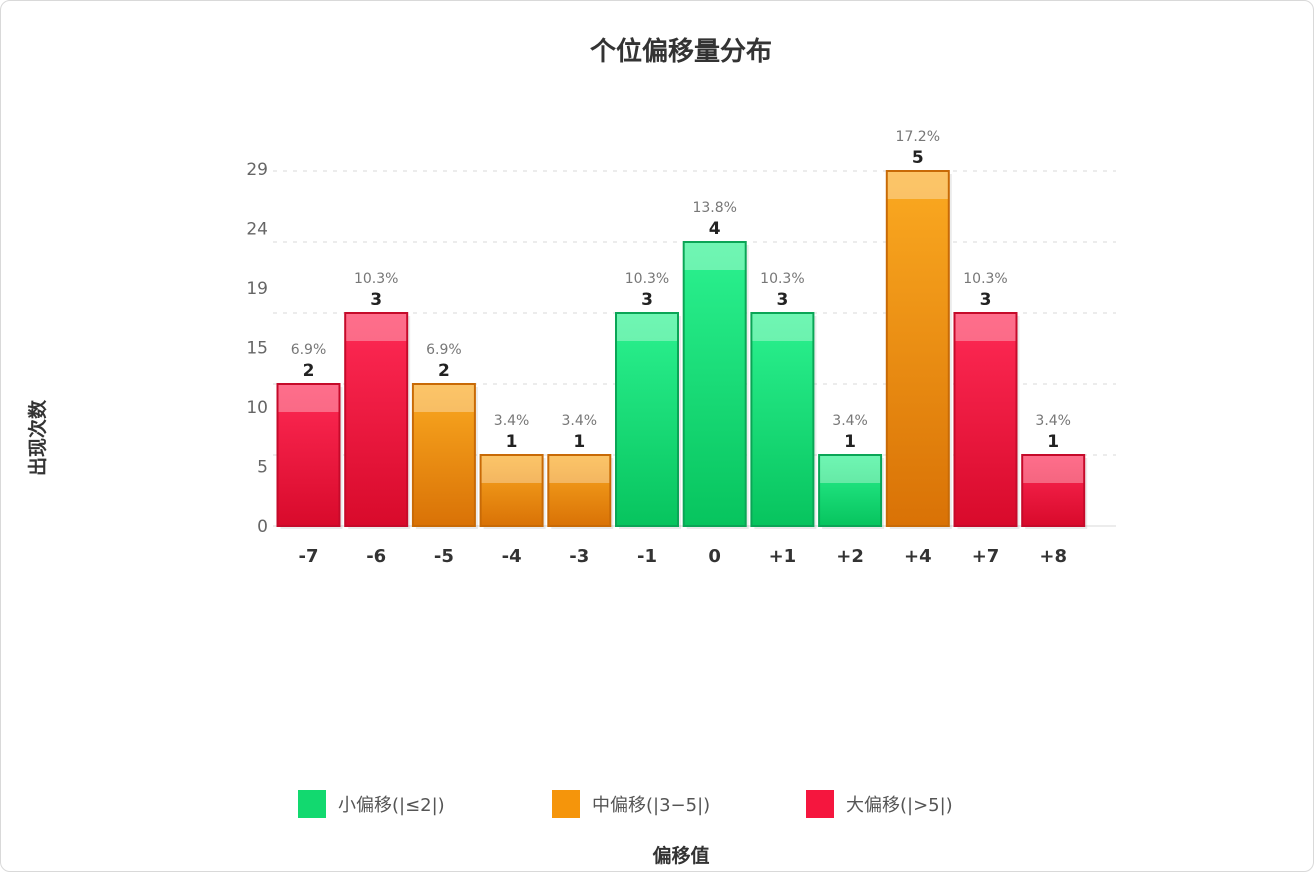  What do you see at coordinates (1053, 556) in the screenshot?
I see `x-tick-label: +8` at bounding box center [1053, 556].